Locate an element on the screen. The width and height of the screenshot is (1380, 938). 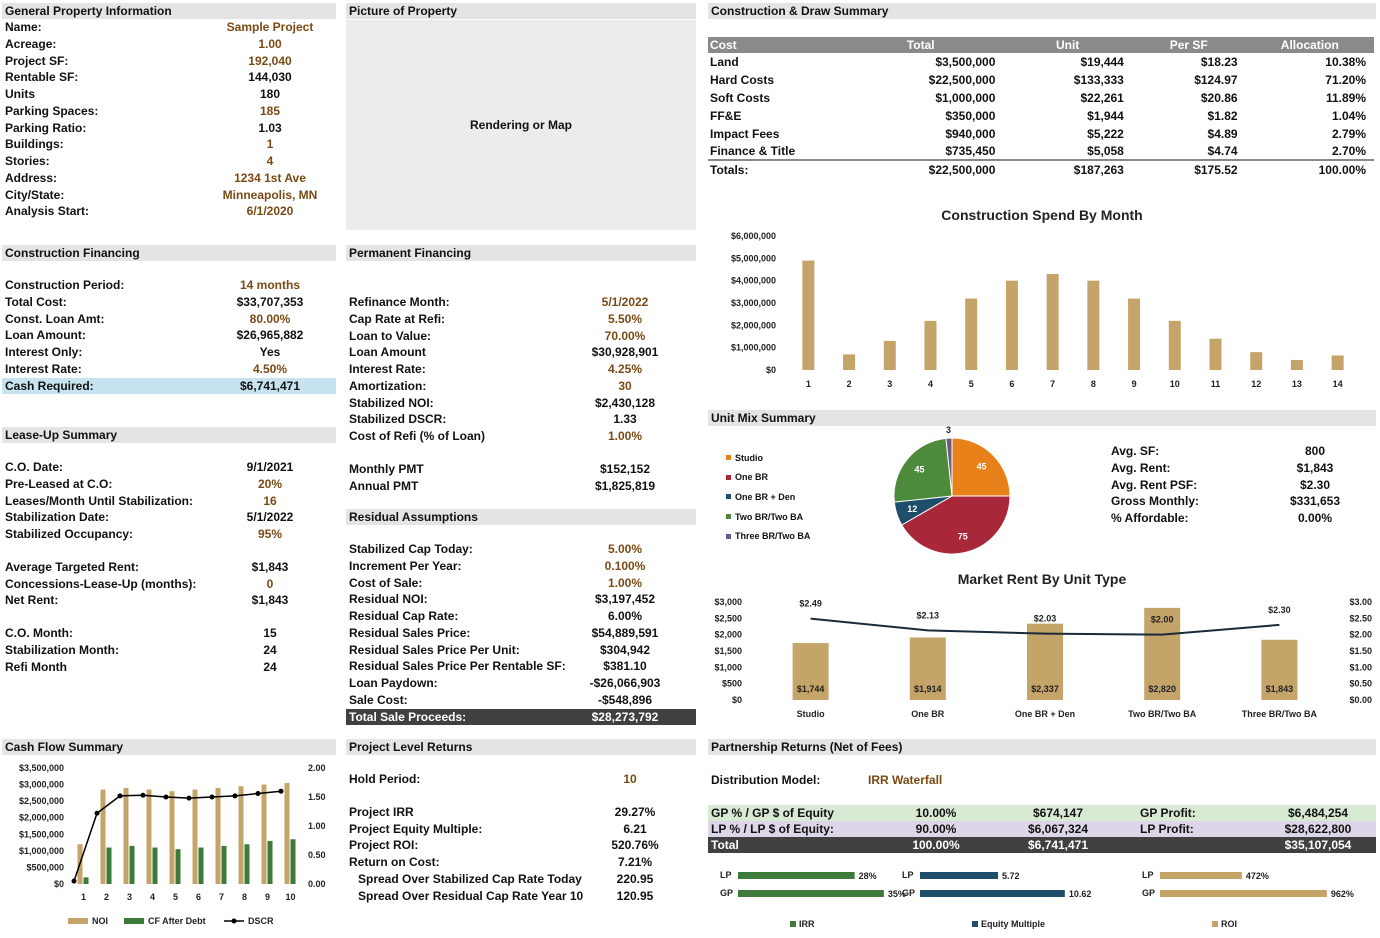
kv-label: Project SF: is located at coordinates (37, 60).